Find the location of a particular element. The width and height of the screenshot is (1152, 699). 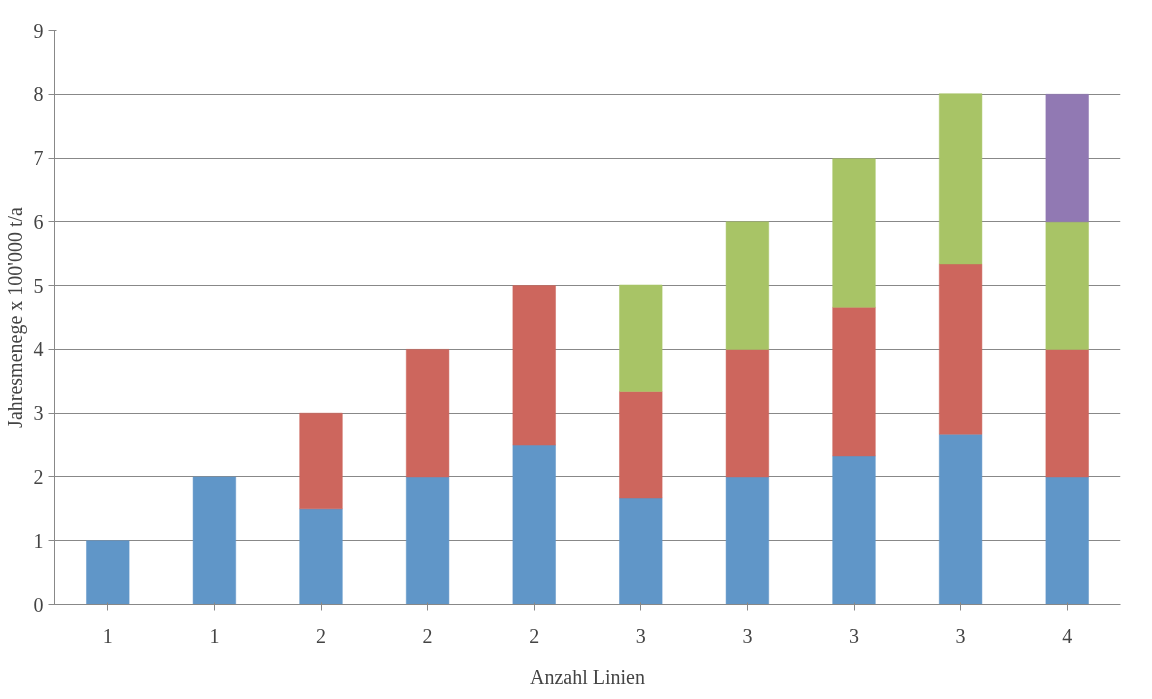

y-tick-label: 7 is located at coordinates (38, 158).